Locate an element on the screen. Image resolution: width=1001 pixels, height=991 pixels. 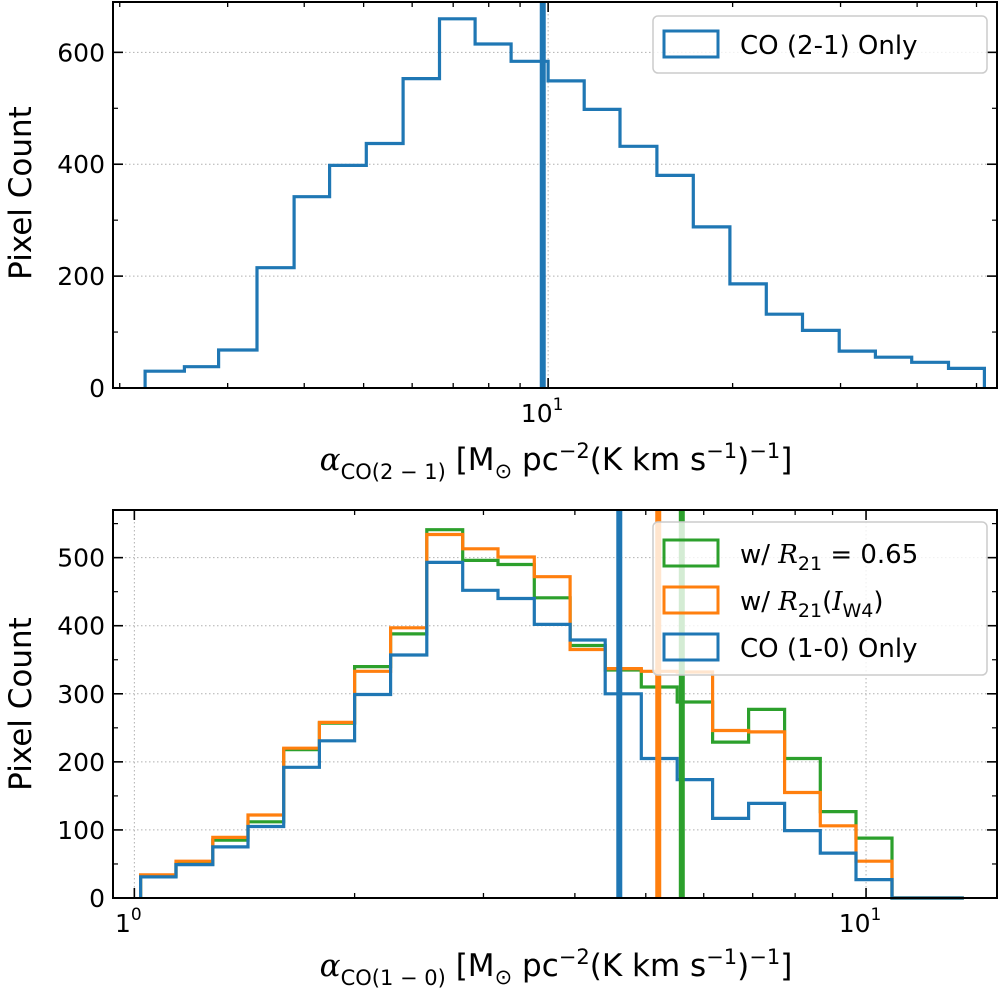
legend-label-r21-iw4: w/ R21(IW4) is located at coordinates (812, 604).